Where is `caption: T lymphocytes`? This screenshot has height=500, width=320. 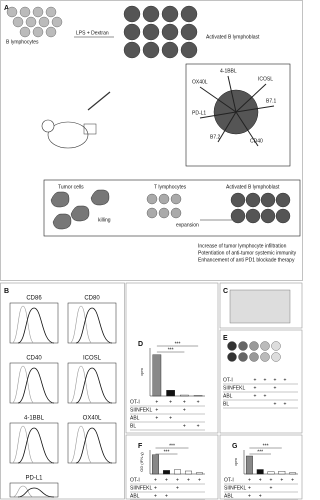
caption: T lymphocytes is located at coordinates (170, 187).